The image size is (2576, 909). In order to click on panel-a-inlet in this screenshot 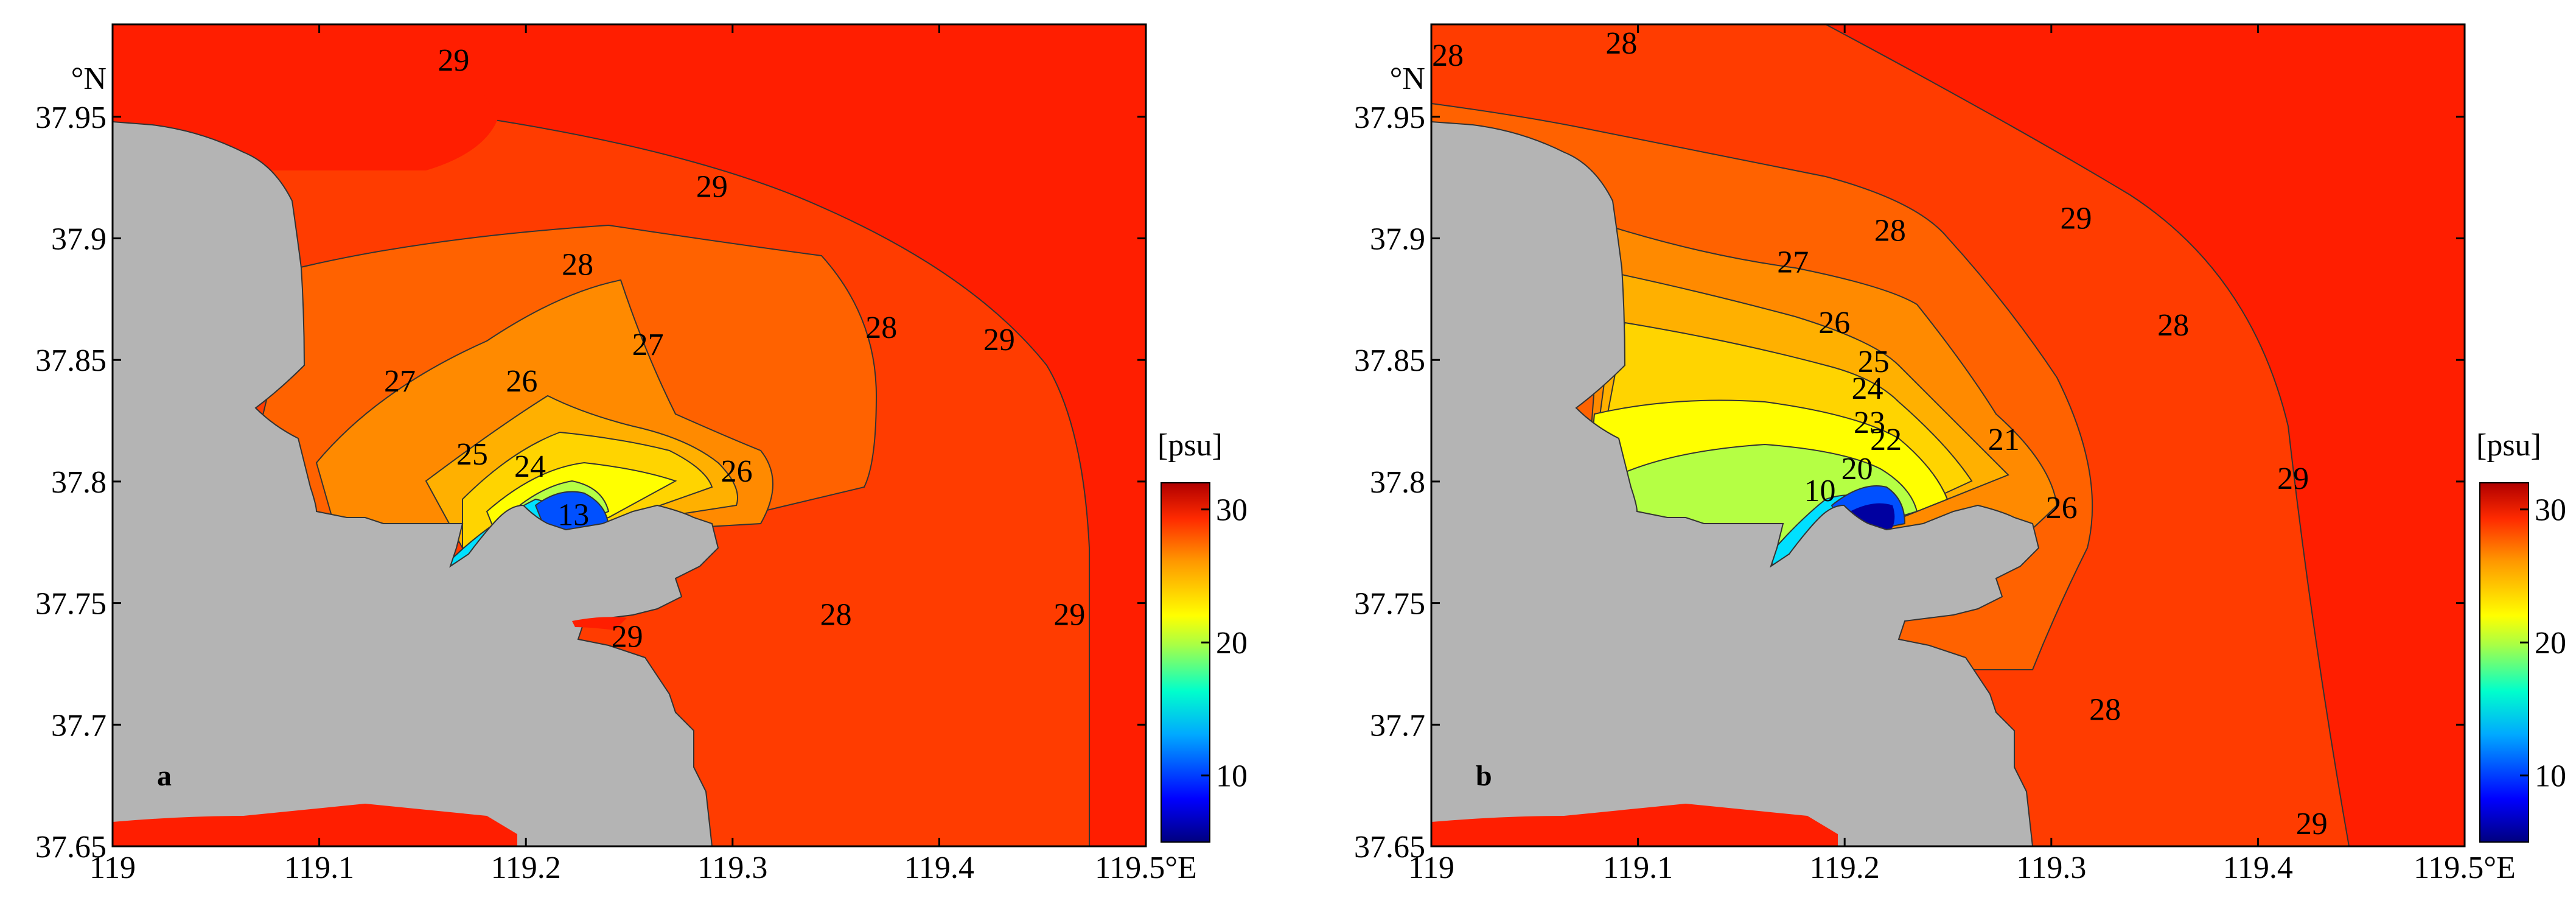, I will do `click(599, 623)`.